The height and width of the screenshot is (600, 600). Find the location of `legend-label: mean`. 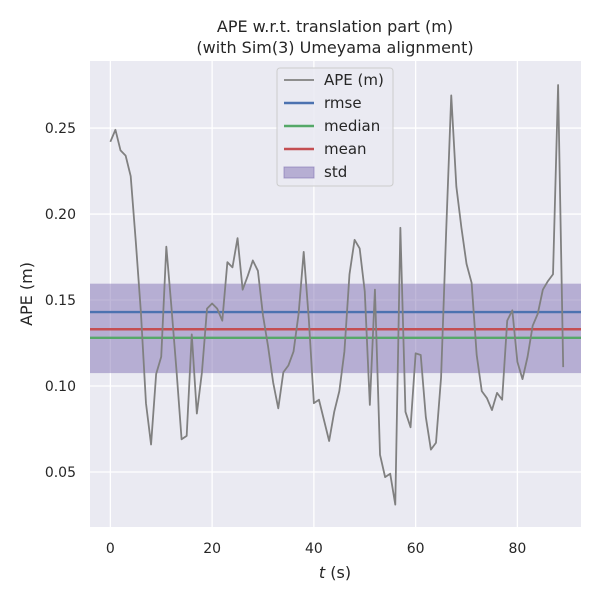

legend-label: mean is located at coordinates (345, 149).